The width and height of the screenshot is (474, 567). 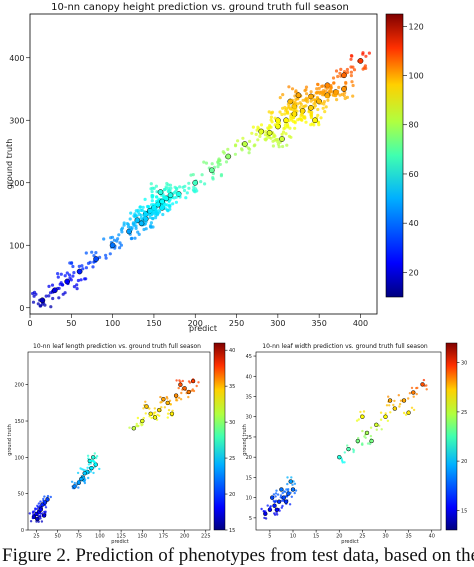 What do you see at coordinates (120, 542) in the screenshot?
I see `x-axis-label: predict` at bounding box center [120, 542].